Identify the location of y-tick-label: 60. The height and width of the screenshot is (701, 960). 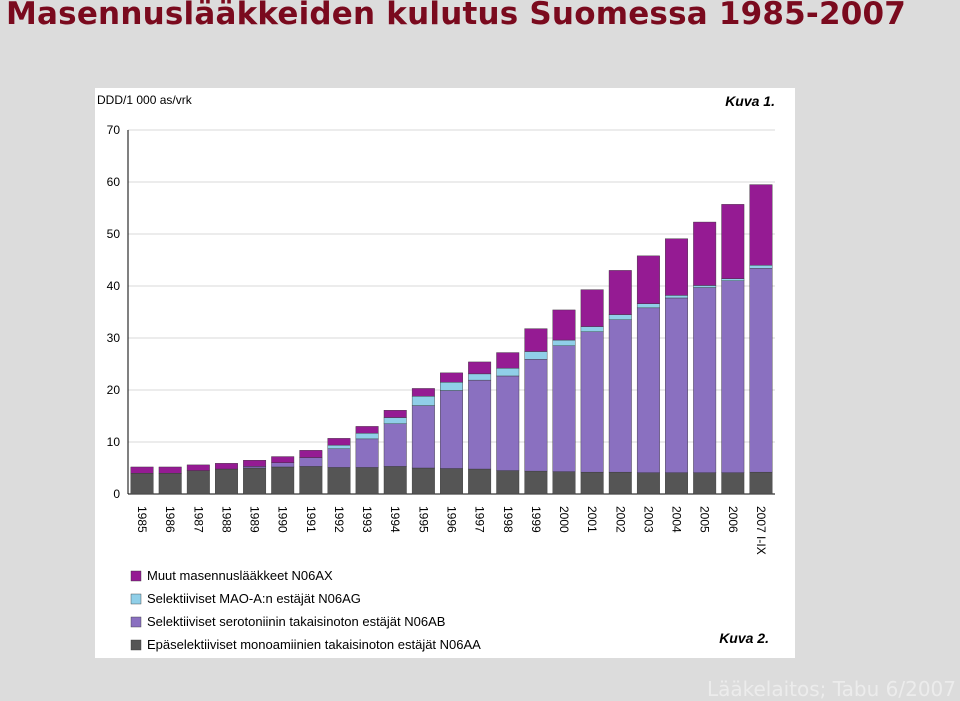
(114, 182).